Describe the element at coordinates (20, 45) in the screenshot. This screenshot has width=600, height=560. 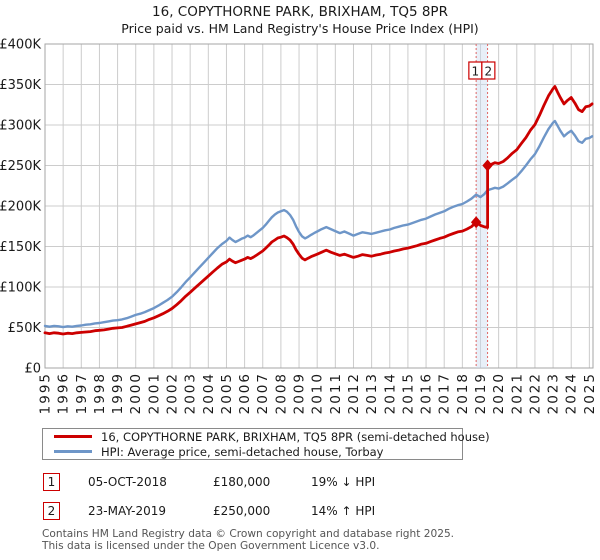
I see `y-axis-tick-label: £400K` at that location.